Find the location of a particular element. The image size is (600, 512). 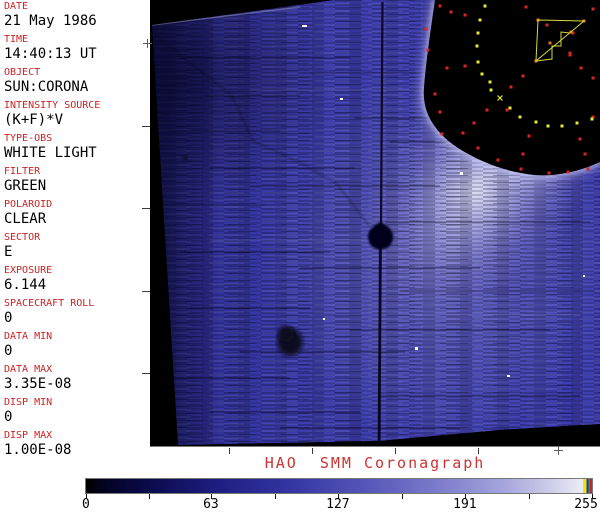

metadata-field-label: SPACECRAFT ROLL is located at coordinates (49, 303).